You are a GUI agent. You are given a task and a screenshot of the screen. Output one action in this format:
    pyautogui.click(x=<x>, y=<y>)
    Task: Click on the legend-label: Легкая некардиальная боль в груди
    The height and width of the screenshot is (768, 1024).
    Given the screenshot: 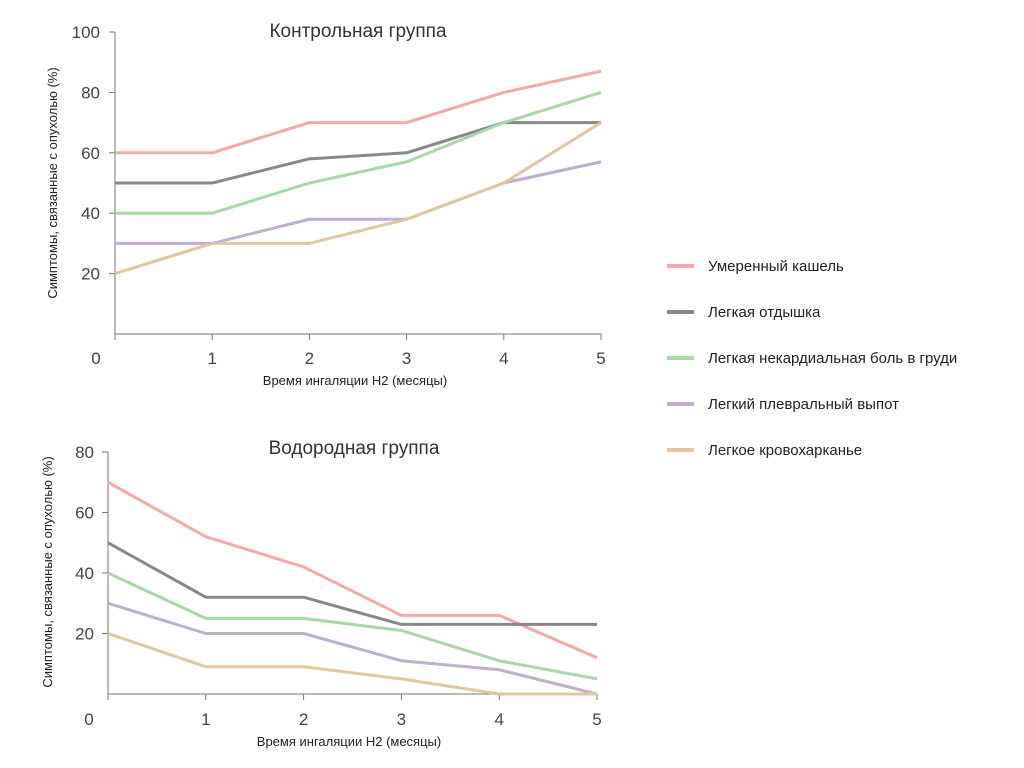 What is the action you would take?
    pyautogui.click(x=832, y=358)
    